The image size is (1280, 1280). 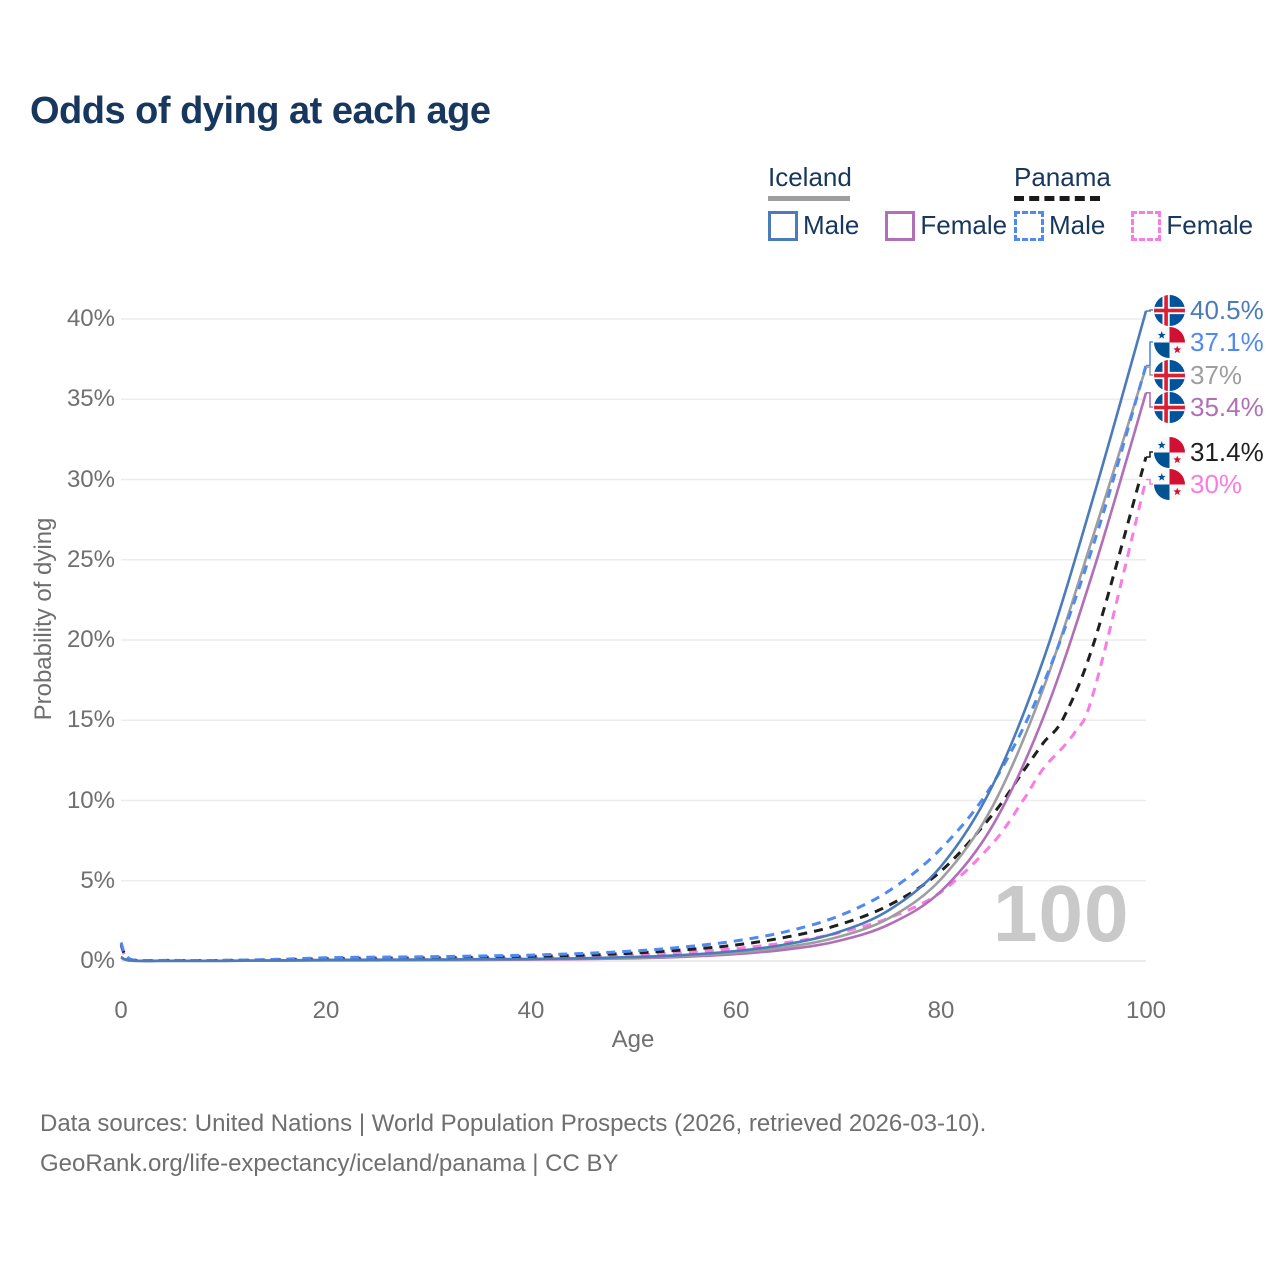 What do you see at coordinates (90, 639) in the screenshot?
I see `y-tick-label: 20%` at bounding box center [90, 639].